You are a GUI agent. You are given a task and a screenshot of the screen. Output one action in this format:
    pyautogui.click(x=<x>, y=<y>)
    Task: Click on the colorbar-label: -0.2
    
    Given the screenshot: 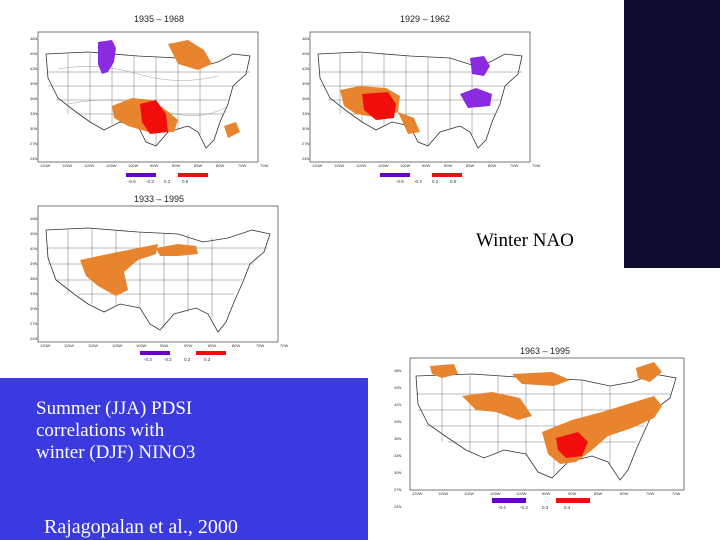 What is the action you would take?
    pyautogui.click(x=168, y=359)
    